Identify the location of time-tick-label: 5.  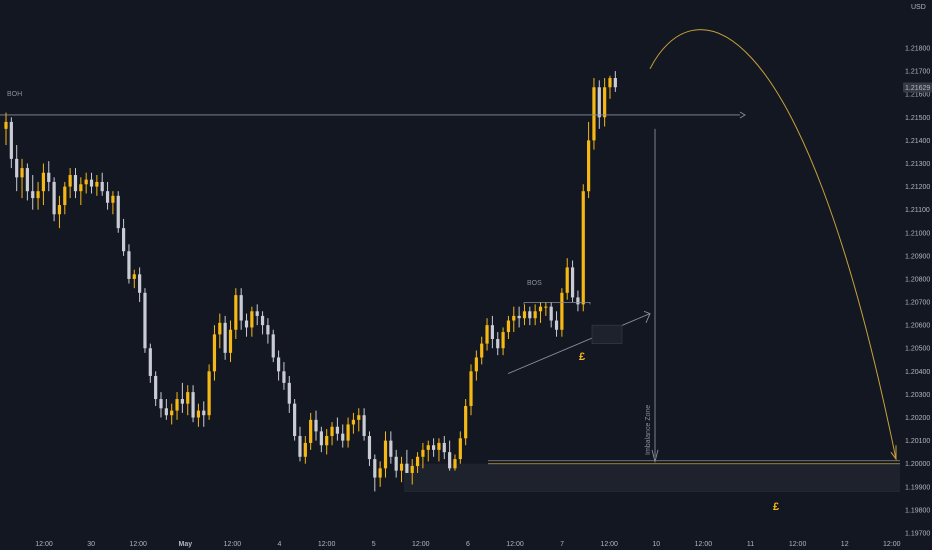
(374, 544).